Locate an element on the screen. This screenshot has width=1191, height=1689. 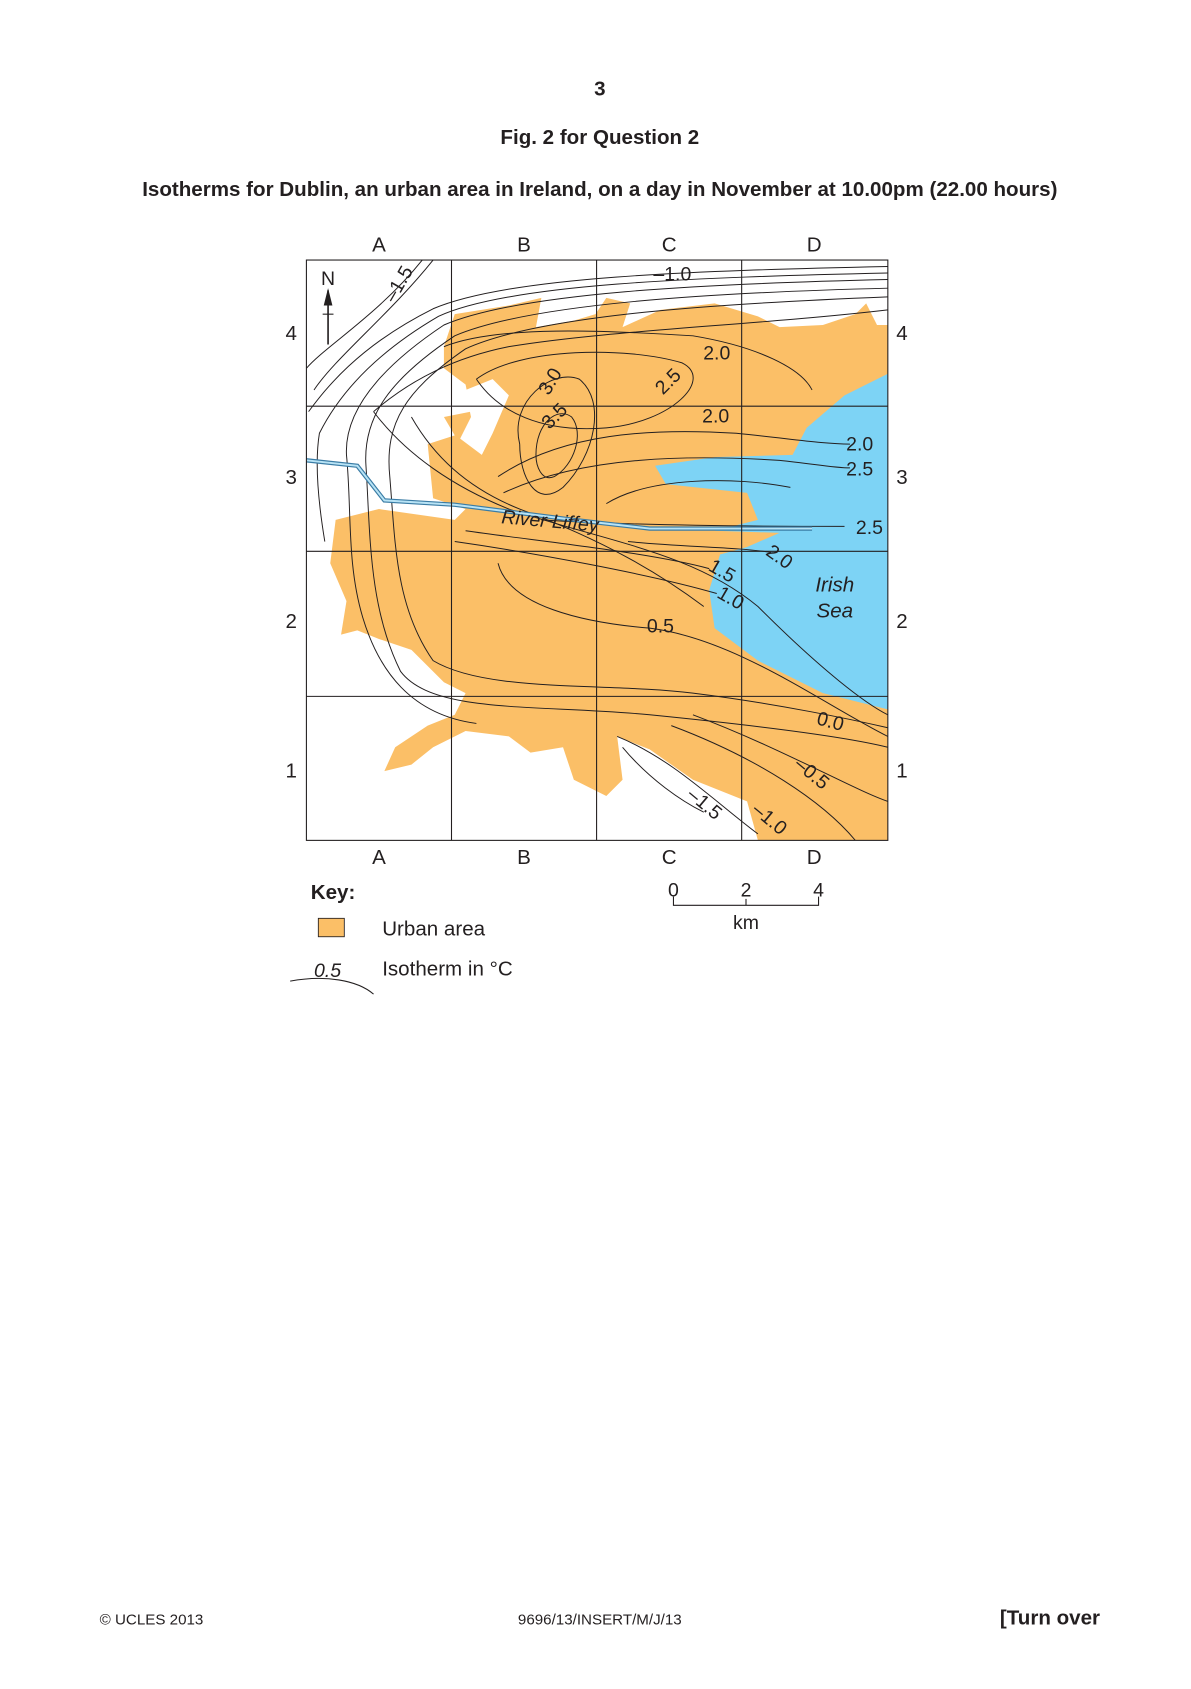
isotherm-label: –1.0 is located at coordinates (672, 275).